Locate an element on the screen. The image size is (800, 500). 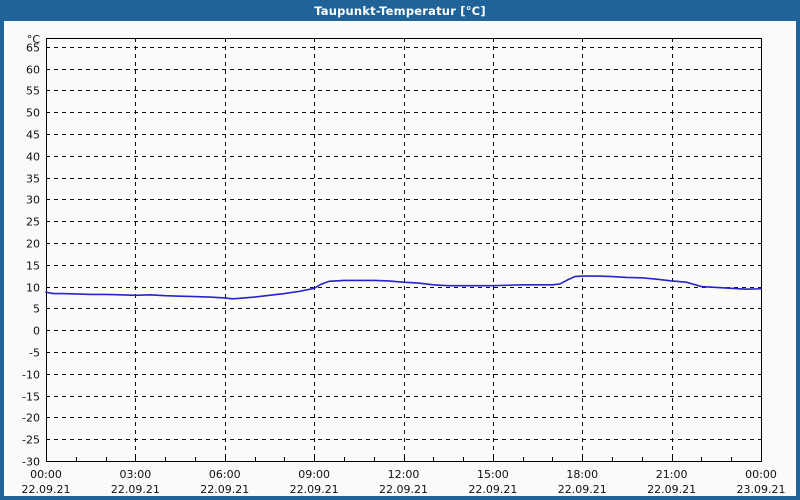
svg-text: 06:00 is located at coordinates (225, 474).